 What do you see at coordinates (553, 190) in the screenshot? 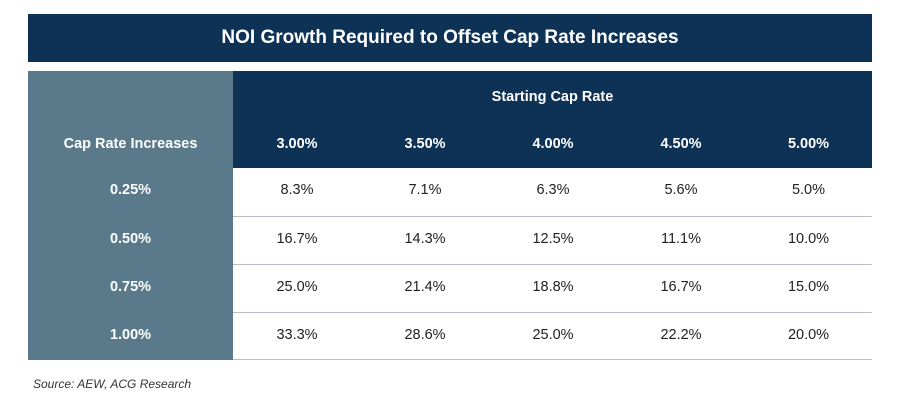
I see `table-cell: 6.3%` at bounding box center [553, 190].